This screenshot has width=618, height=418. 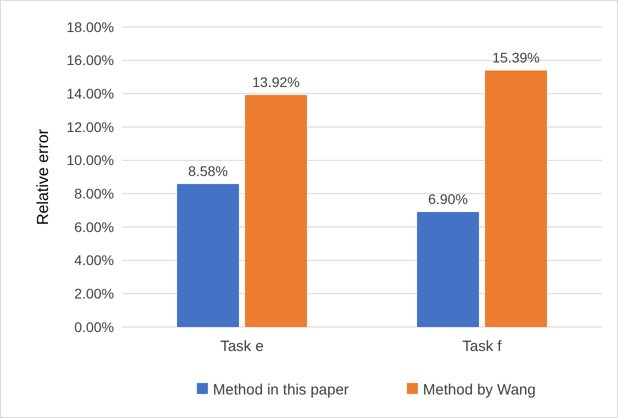 I want to click on y-tick-label: 18.00%, so click(x=90, y=26).